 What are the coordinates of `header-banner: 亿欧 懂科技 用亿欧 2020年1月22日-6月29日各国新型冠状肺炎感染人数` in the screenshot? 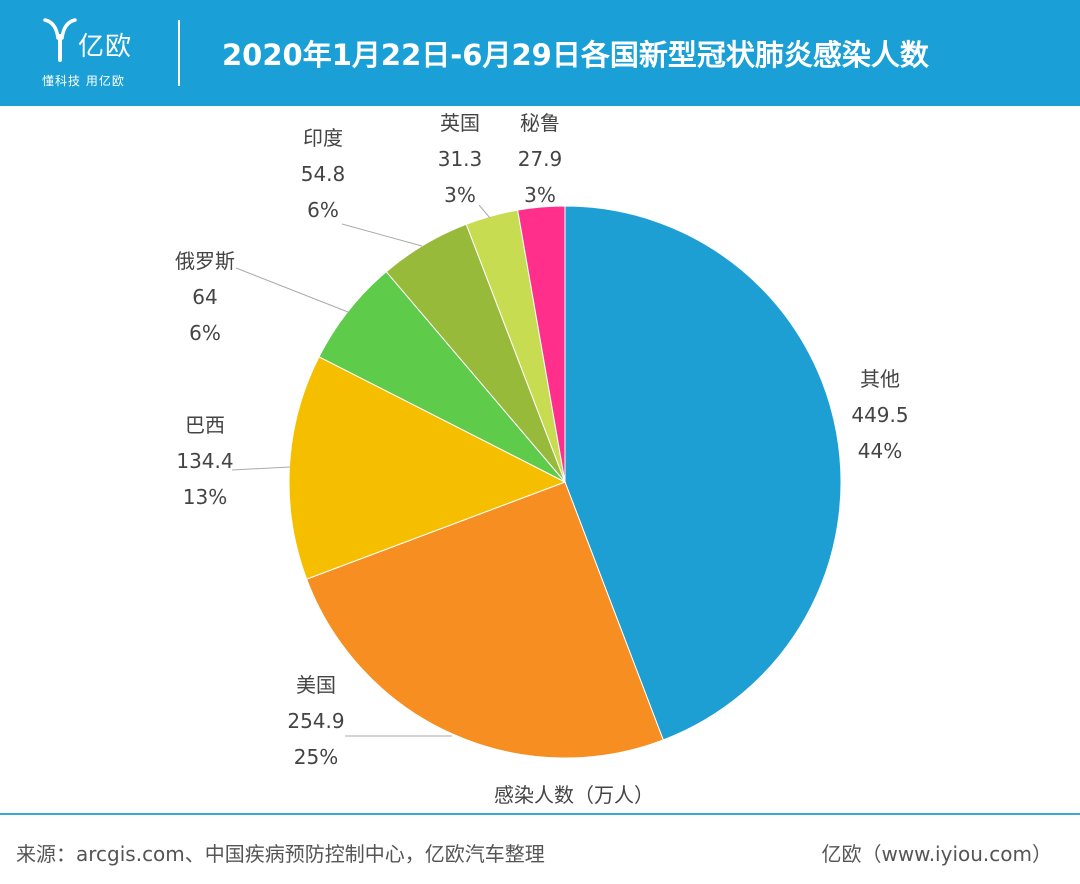 It's located at (540, 53).